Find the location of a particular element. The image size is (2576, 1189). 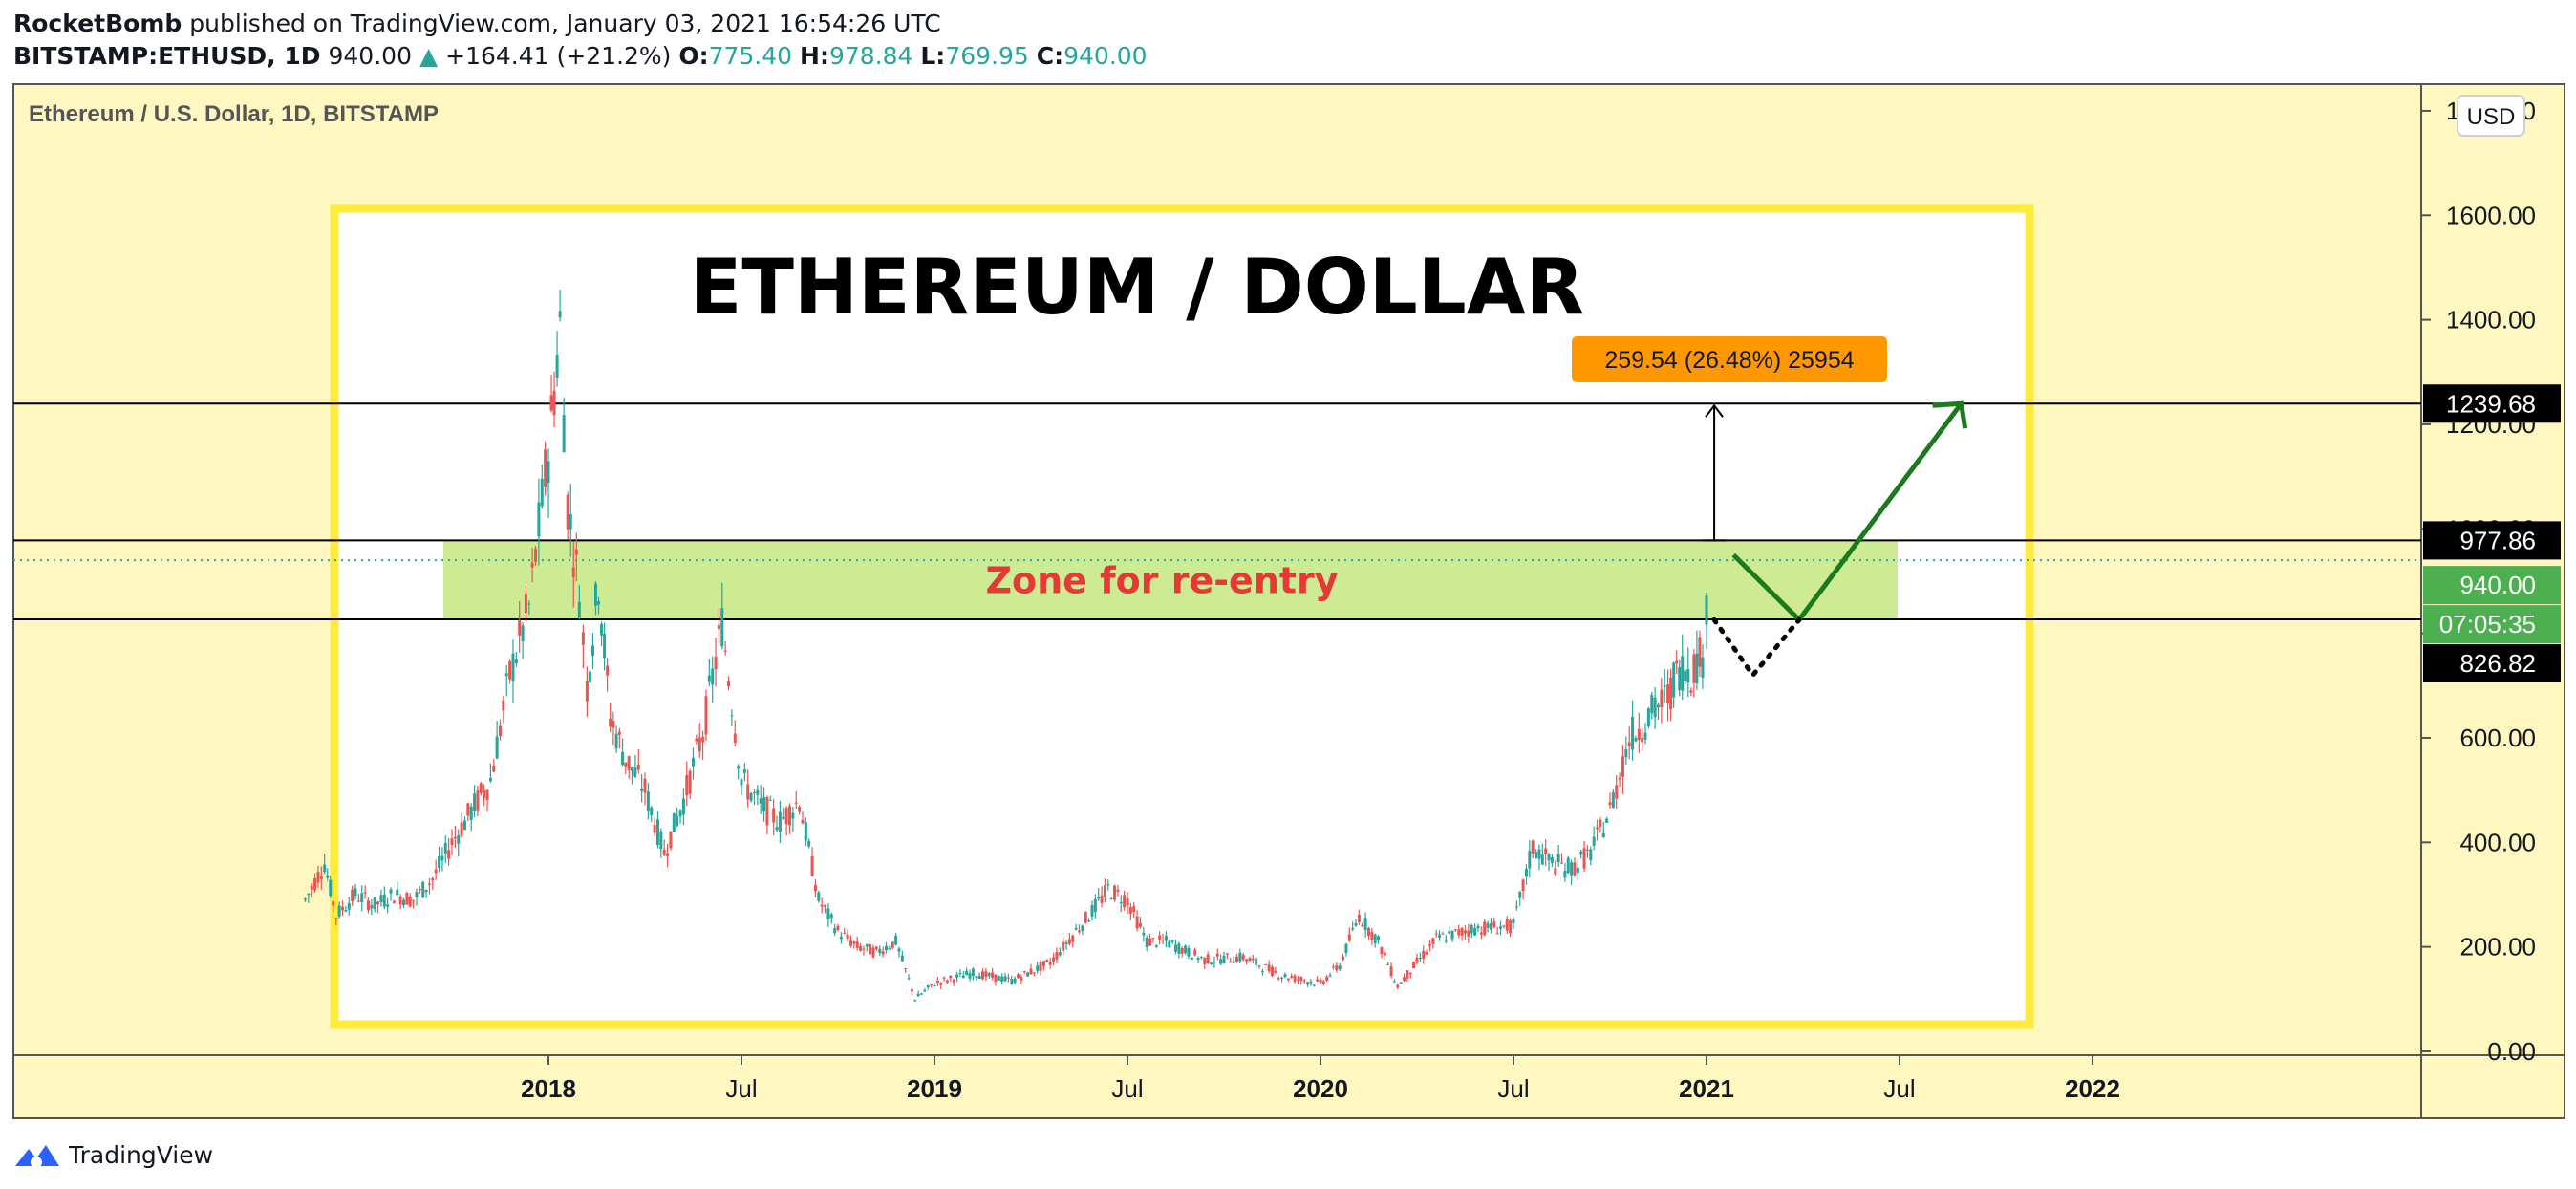

x-tick-label: 2022 is located at coordinates (2092, 1089).